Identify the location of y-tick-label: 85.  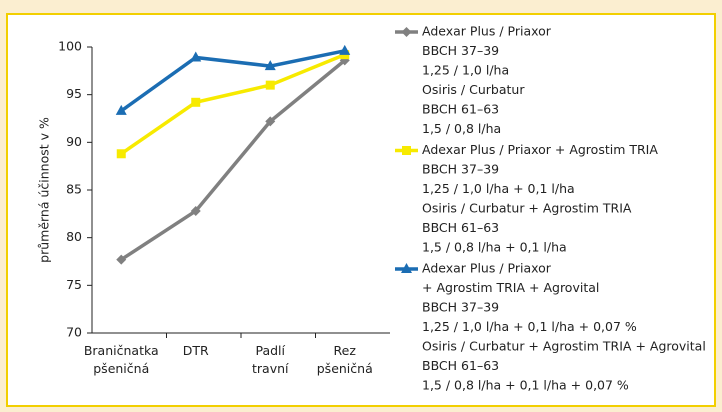
(74, 189).